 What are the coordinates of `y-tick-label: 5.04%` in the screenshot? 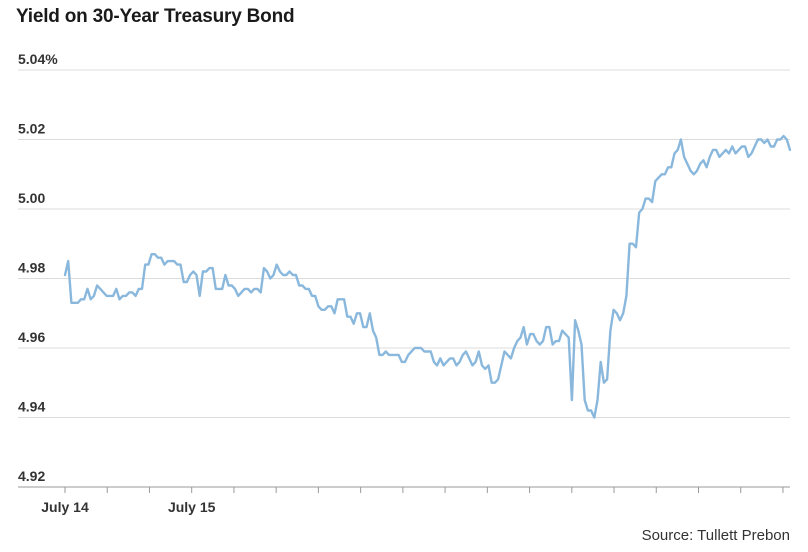 It's located at (38, 59).